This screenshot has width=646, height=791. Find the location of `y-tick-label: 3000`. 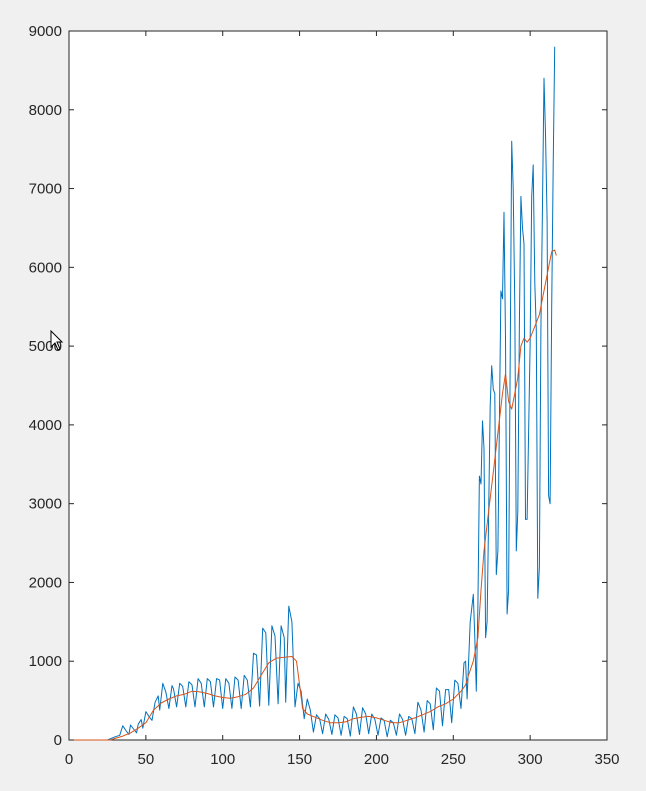

y-tick-label: 3000 is located at coordinates (45, 504).